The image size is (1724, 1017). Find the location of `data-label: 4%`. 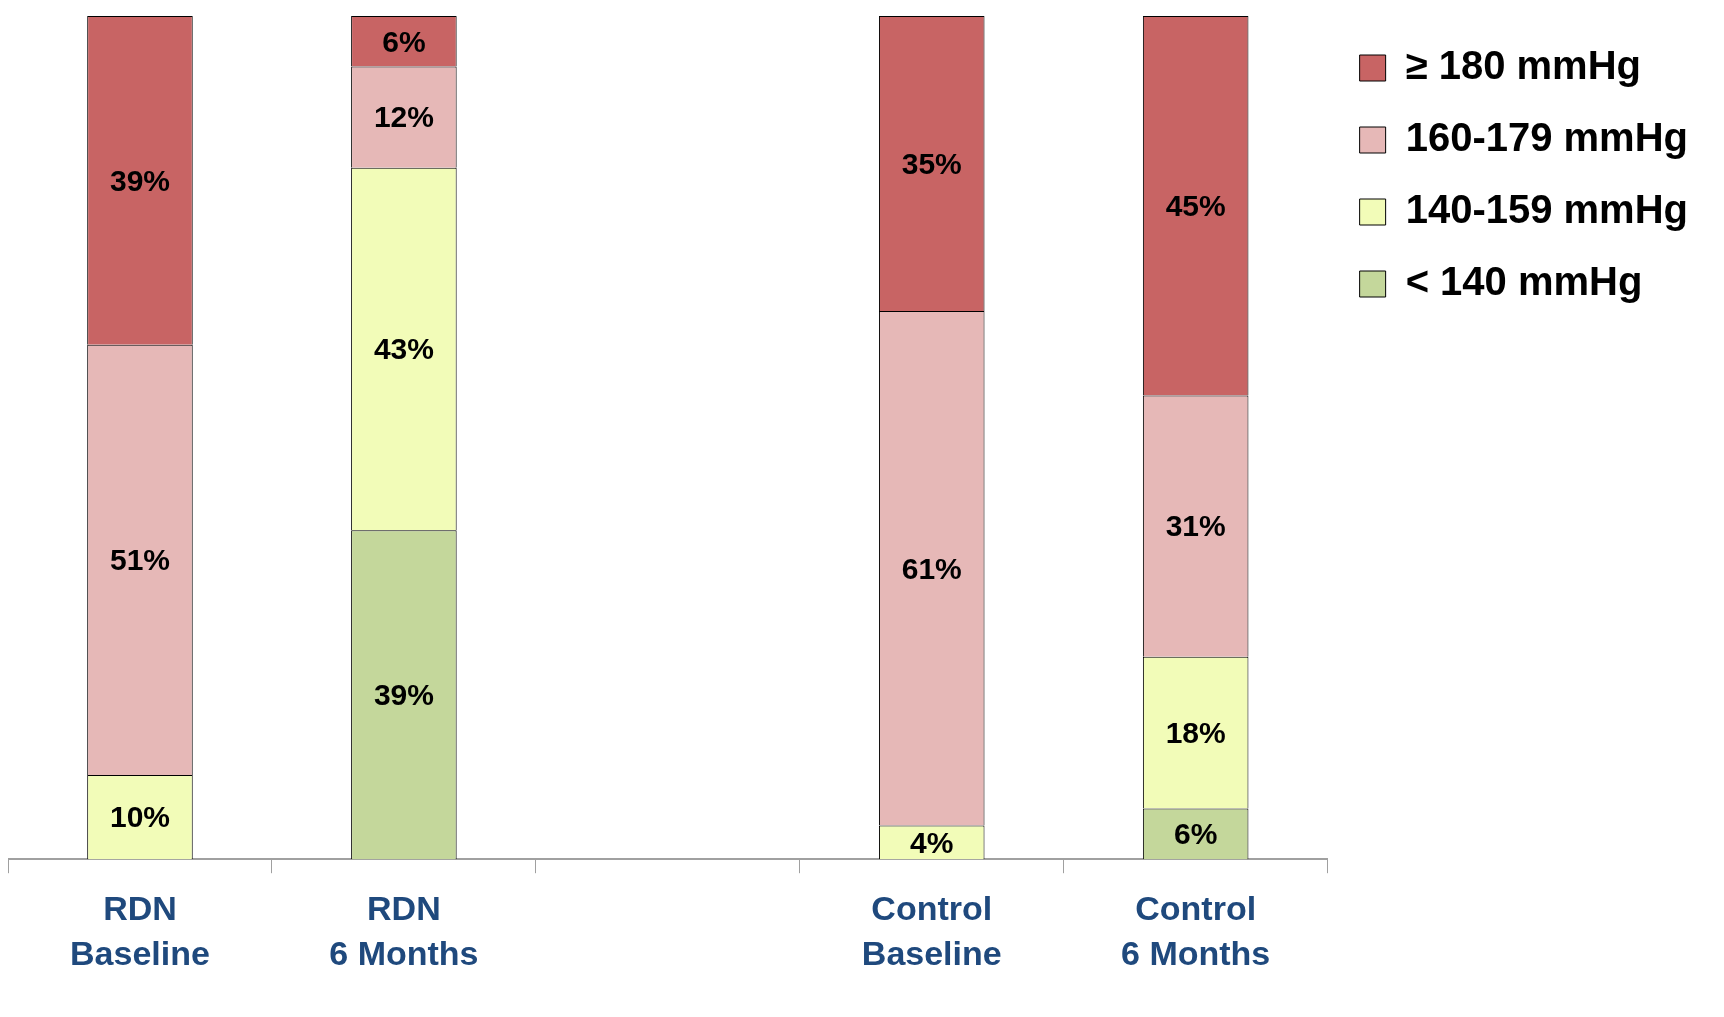

data-label: 4% is located at coordinates (932, 842).